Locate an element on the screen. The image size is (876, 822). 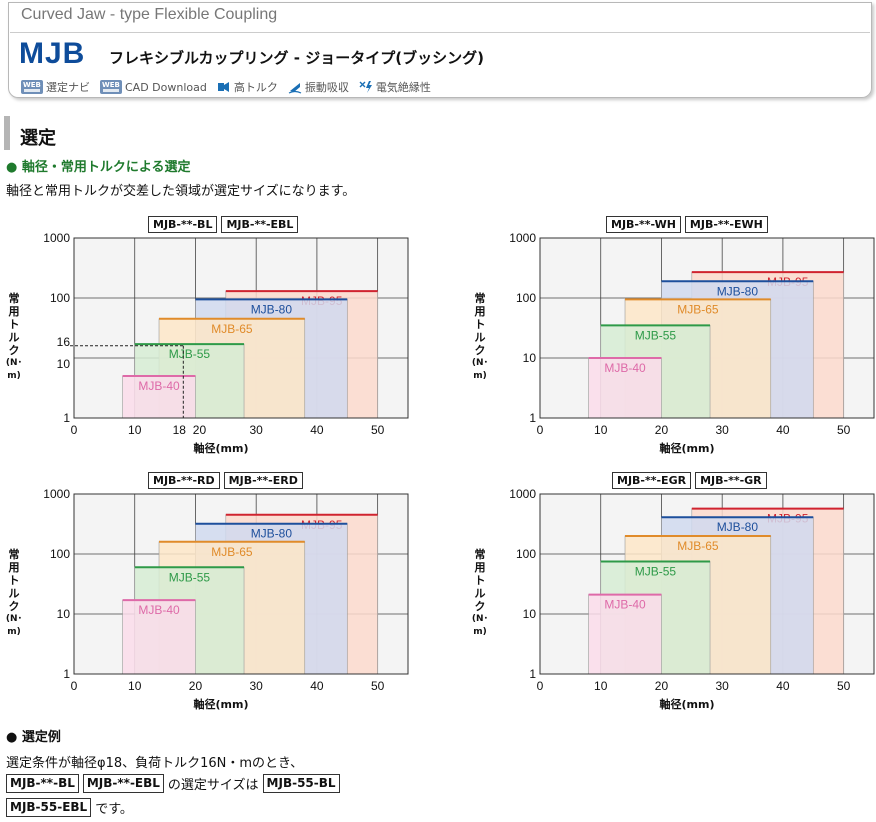
product-subtitle: Curved Jaw - type Flexible Coupling is located at coordinates (149, 14).